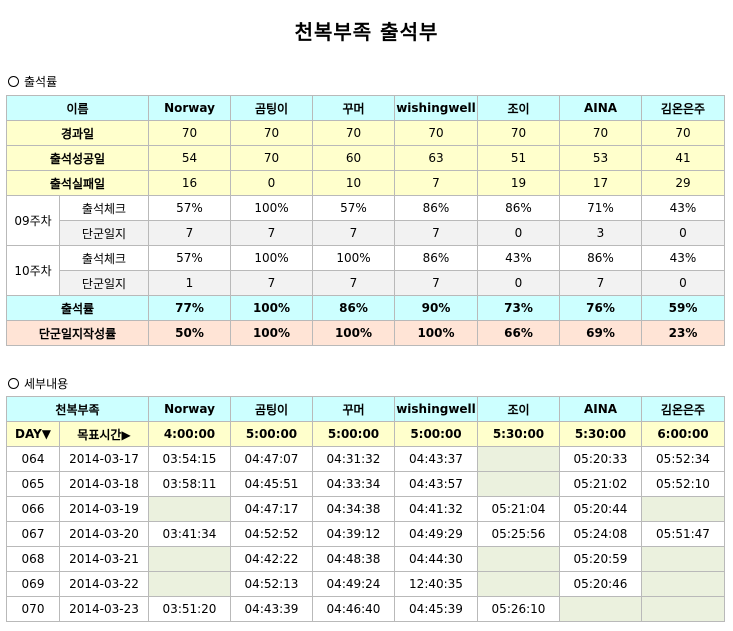 The height and width of the screenshot is (631, 733). Describe the element at coordinates (271, 484) in the screenshot. I see `time-cell: 04:45:51` at that location.